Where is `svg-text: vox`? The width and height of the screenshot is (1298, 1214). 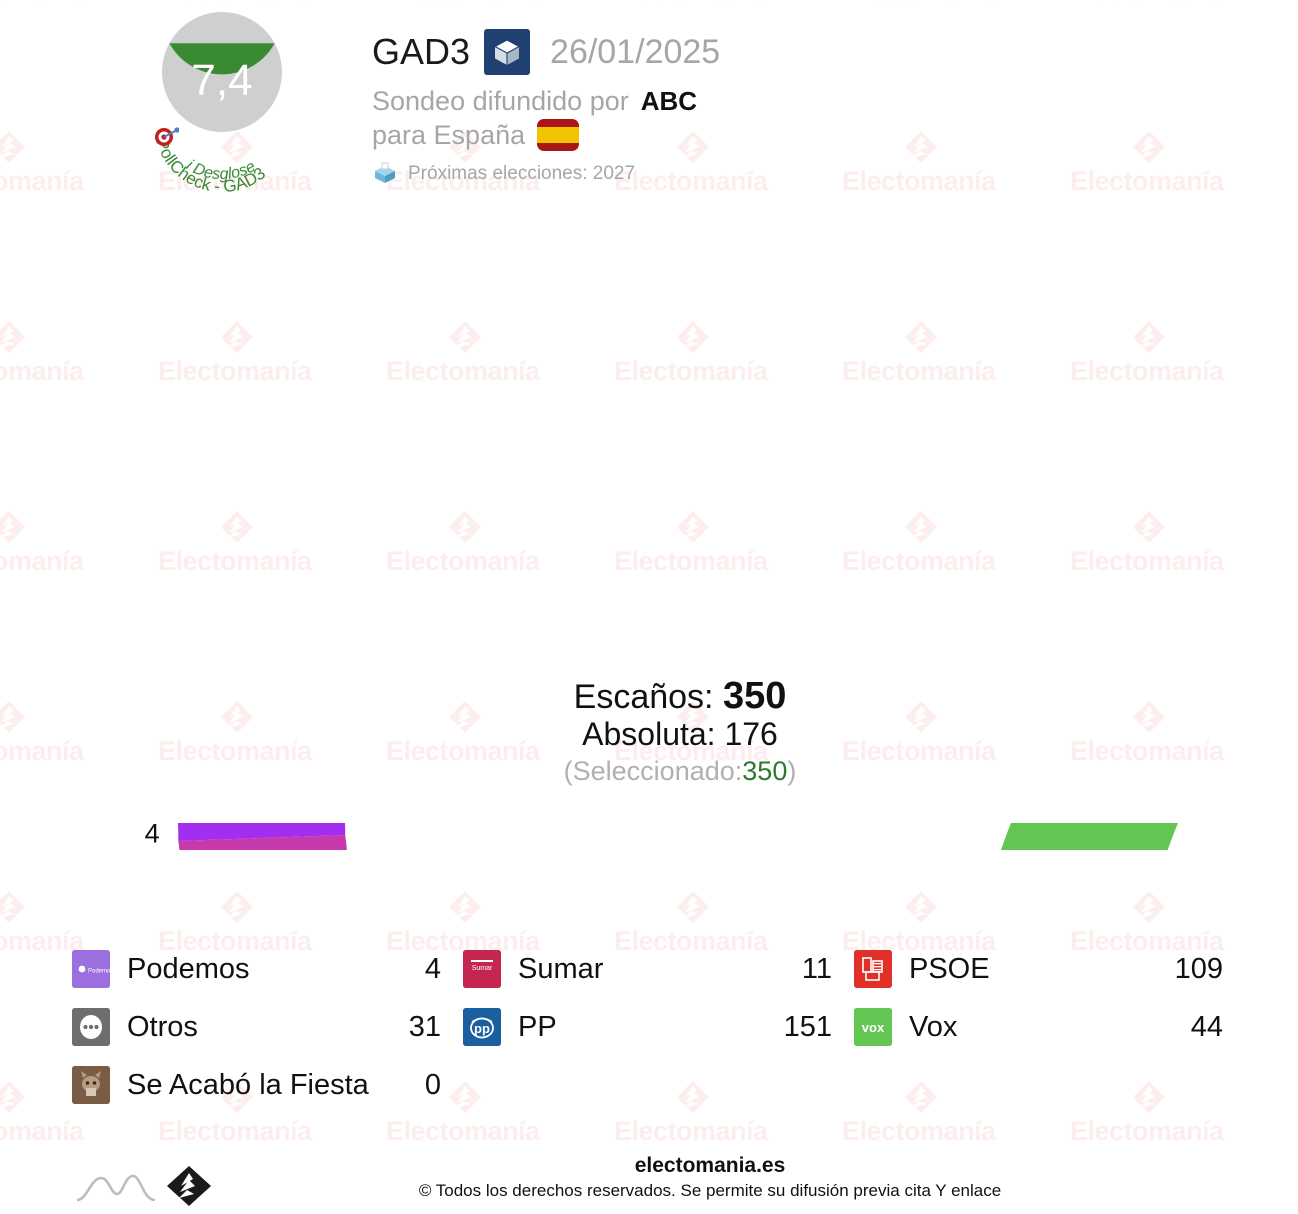
svg-text: vox is located at coordinates (873, 1027).